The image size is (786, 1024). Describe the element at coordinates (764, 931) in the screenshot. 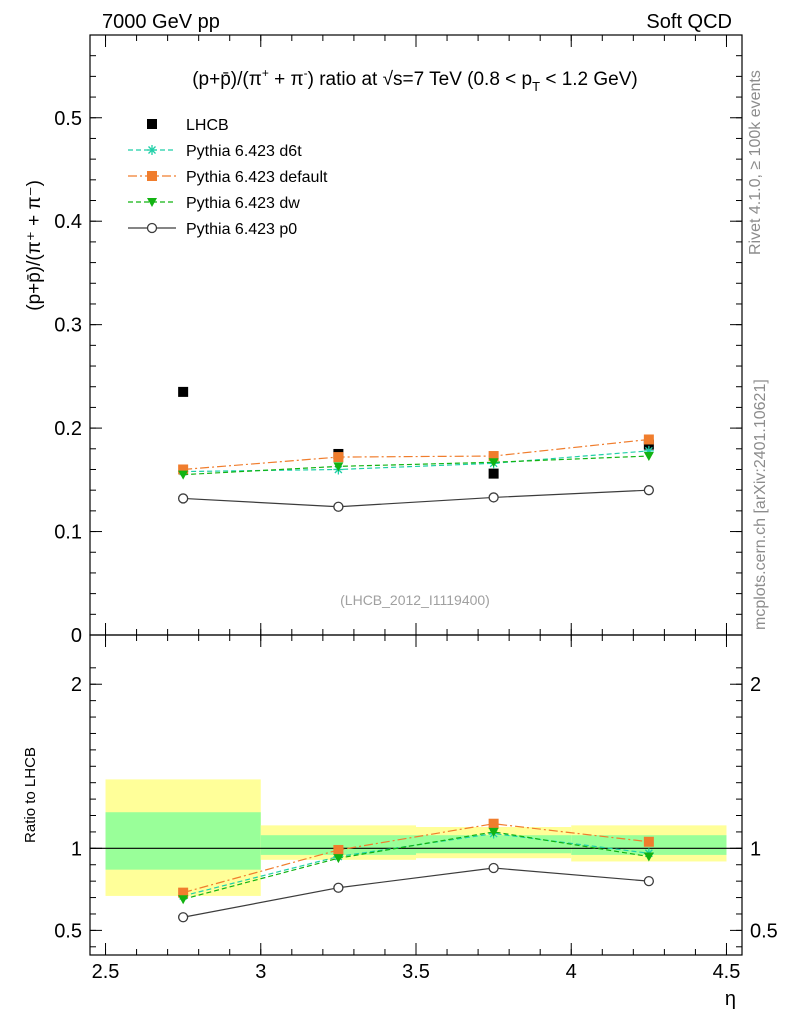

I see `ratio-y-tick-label-right: 0.5` at that location.